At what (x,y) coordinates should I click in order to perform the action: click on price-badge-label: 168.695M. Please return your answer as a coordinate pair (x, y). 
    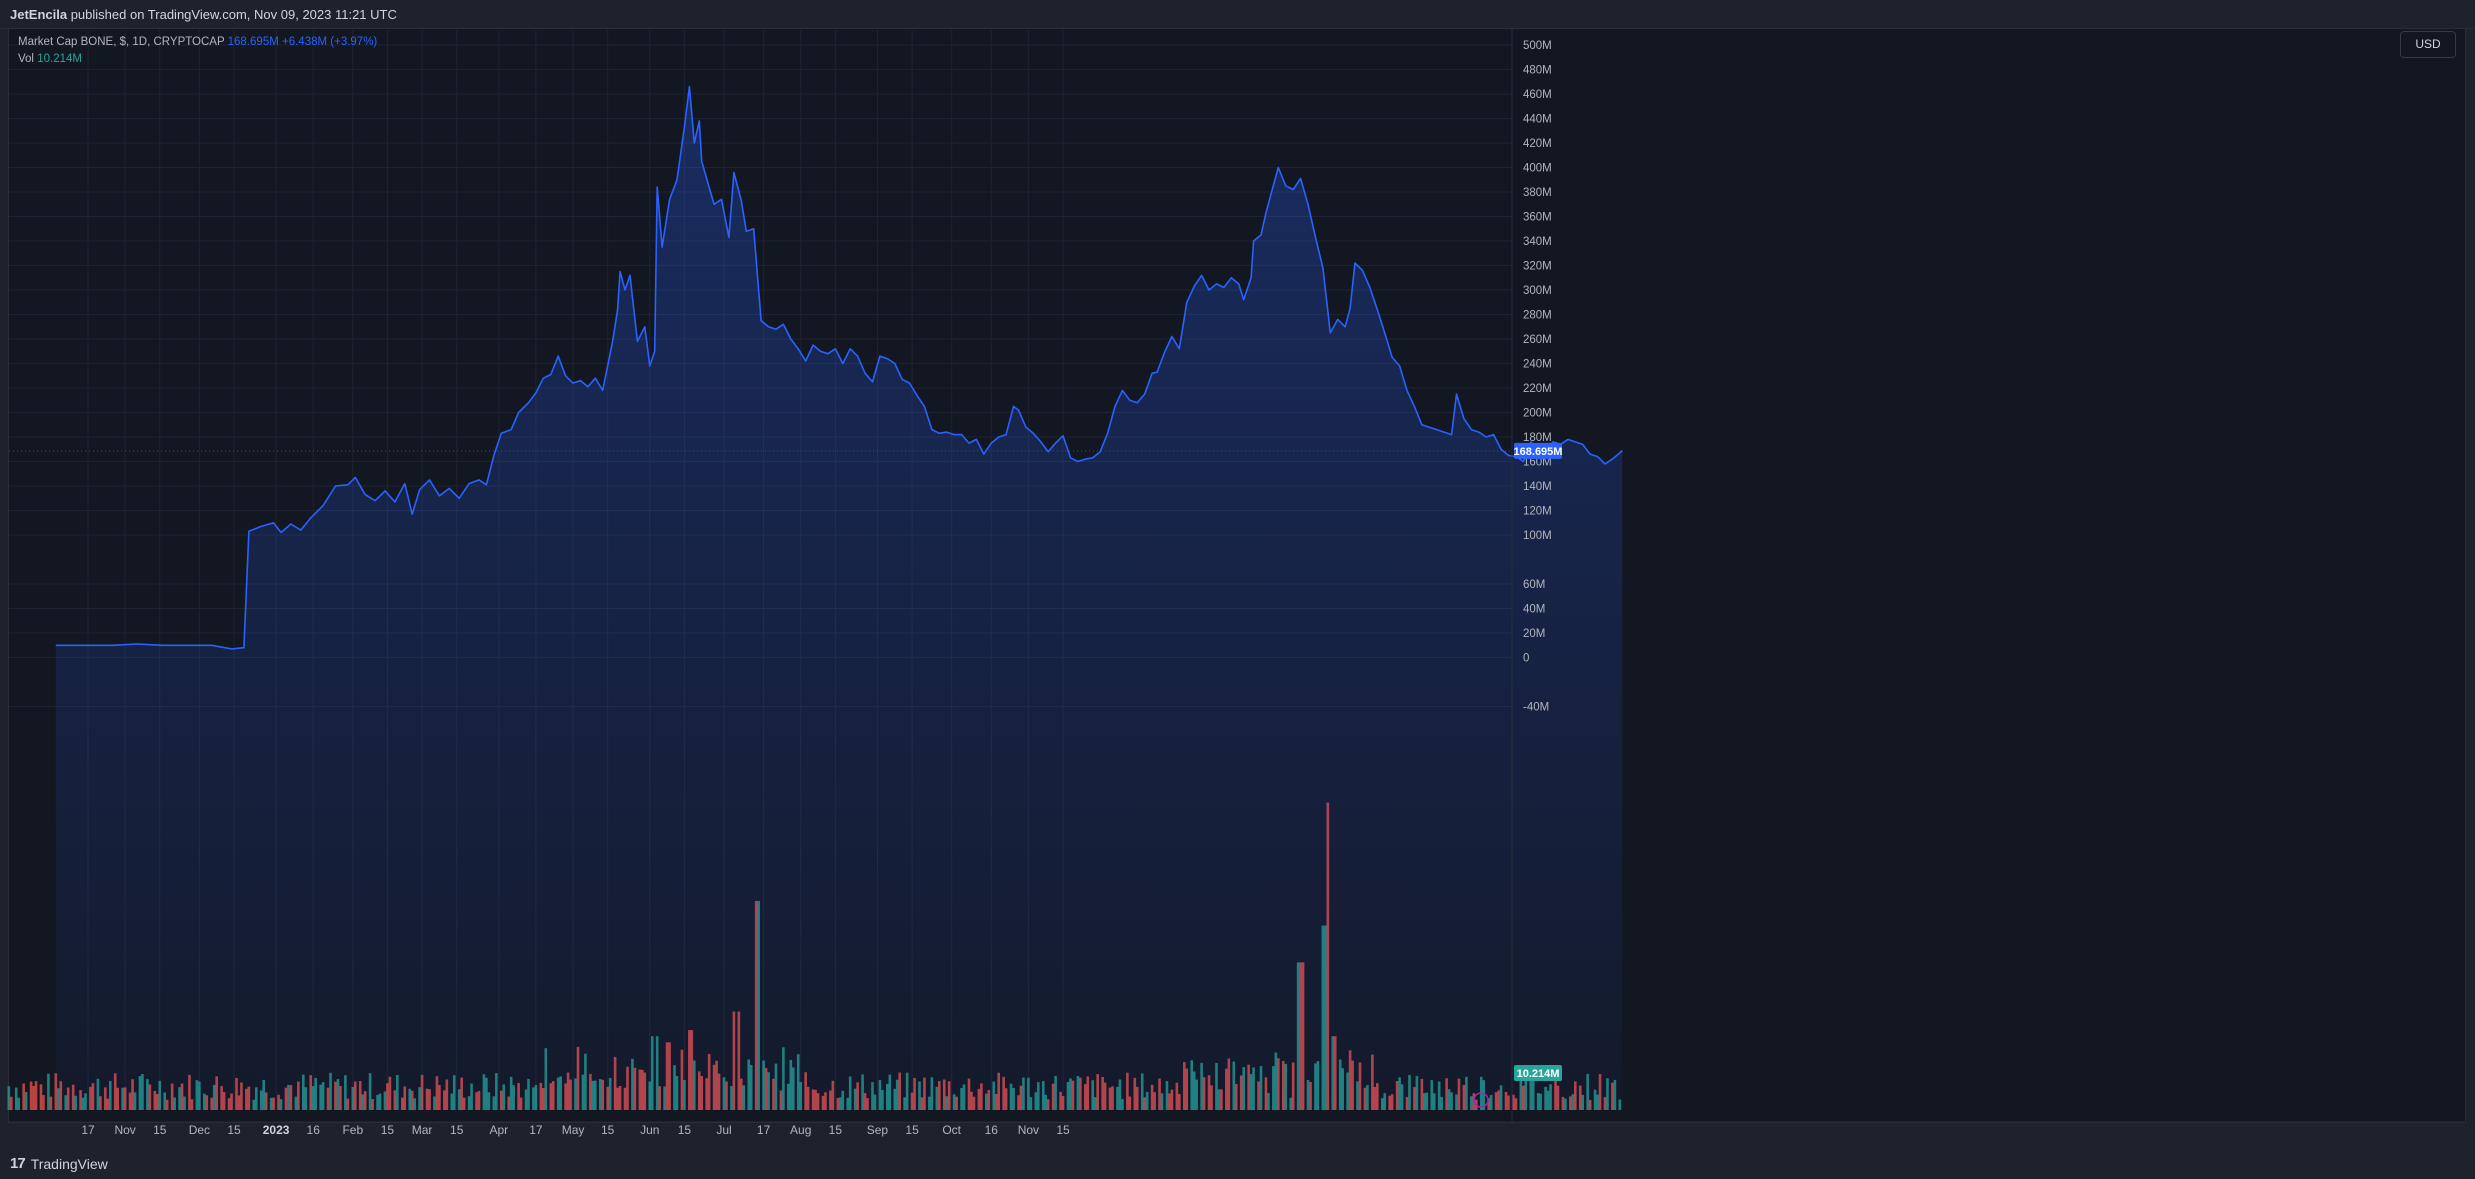
    Looking at the image, I should click on (1538, 452).